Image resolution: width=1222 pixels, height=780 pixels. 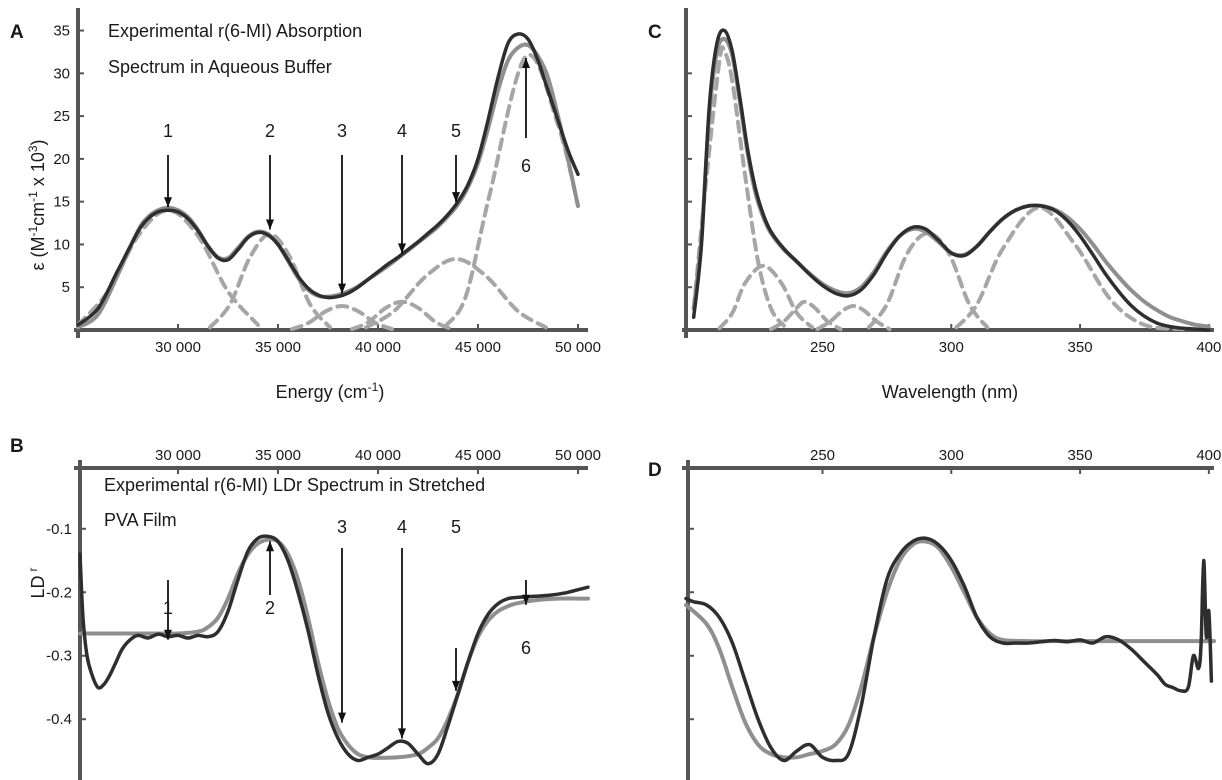 I want to click on panel-a-peak-label-5: 5, so click(x=456, y=131).